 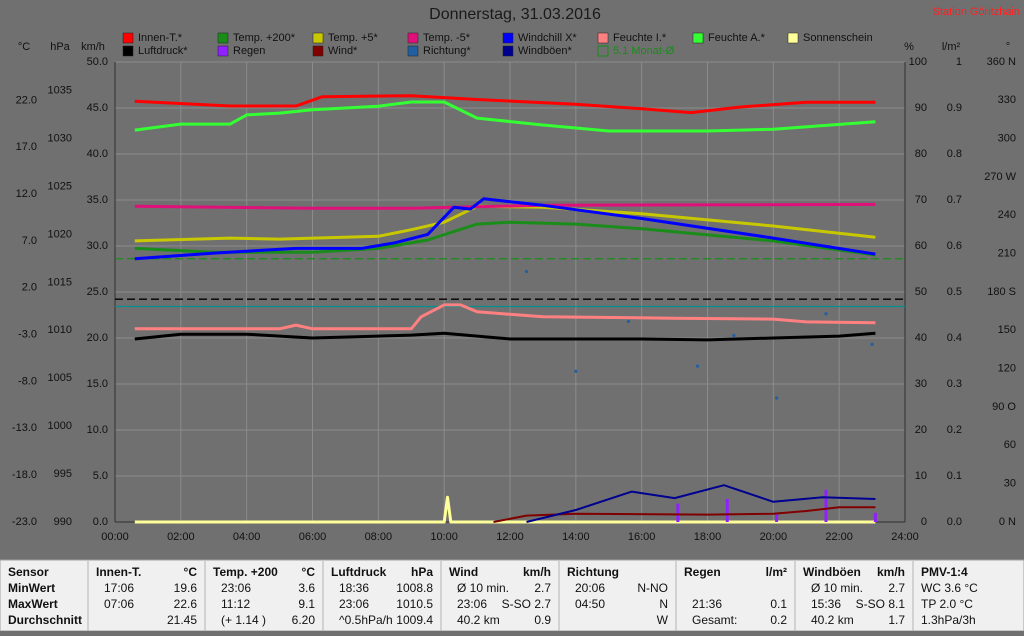 What do you see at coordinates (515, 14) in the screenshot?
I see `chart-title: Donnerstag, 31.03.2016` at bounding box center [515, 14].